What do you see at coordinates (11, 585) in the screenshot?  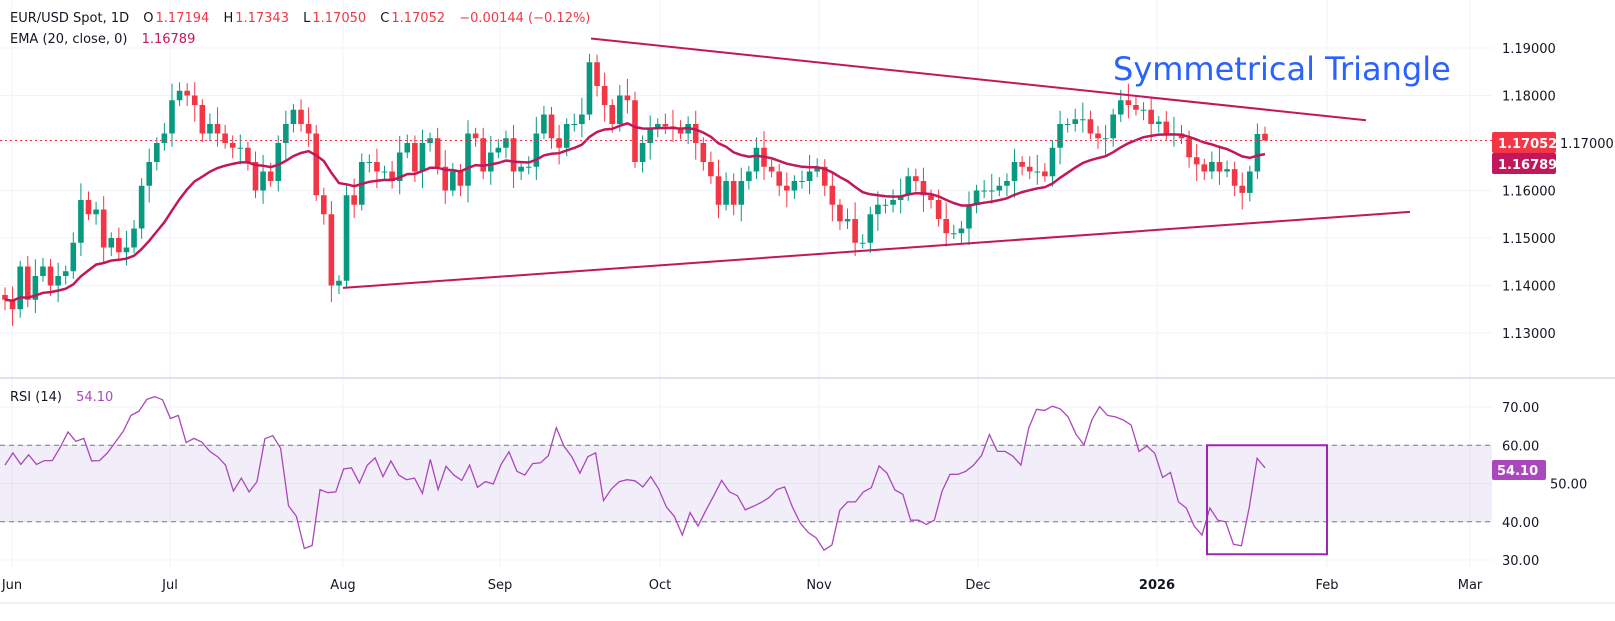 I see `time-tick-label: Jun` at bounding box center [11, 585].